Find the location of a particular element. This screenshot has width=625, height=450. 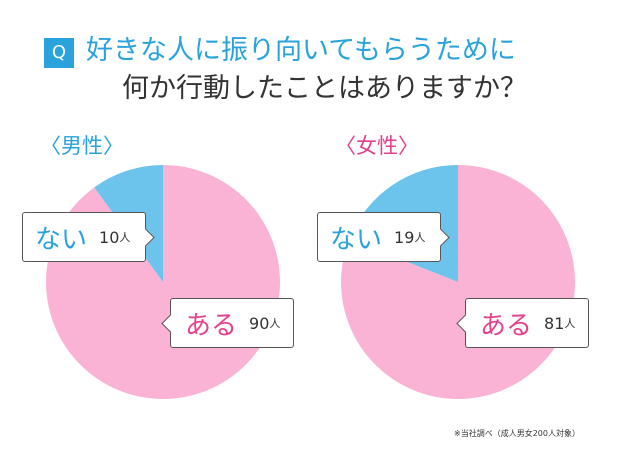

male-no-value: 10 is located at coordinates (109, 237).